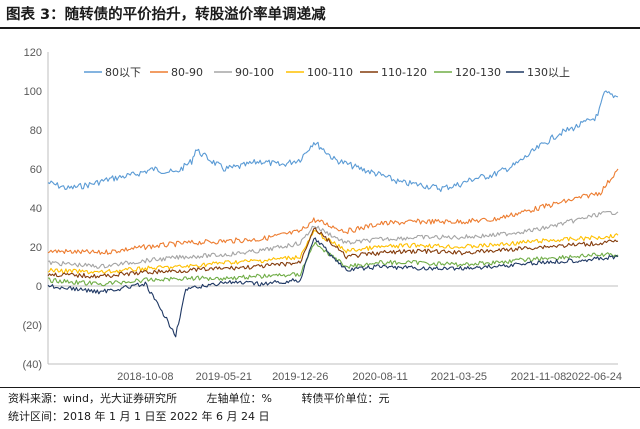  What do you see at coordinates (320, 387) in the screenshot?
I see `footer-divider` at bounding box center [320, 387].